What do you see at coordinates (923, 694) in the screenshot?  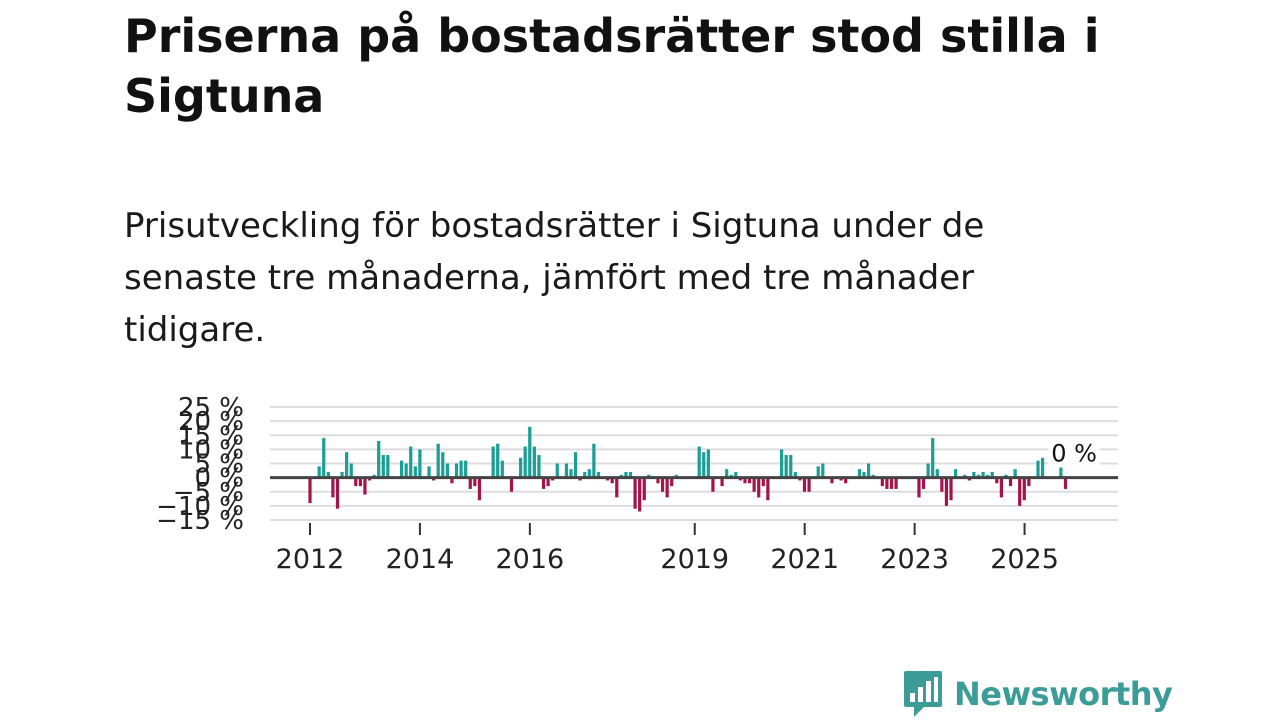 I see `newsworthy-logo-icon` at bounding box center [923, 694].